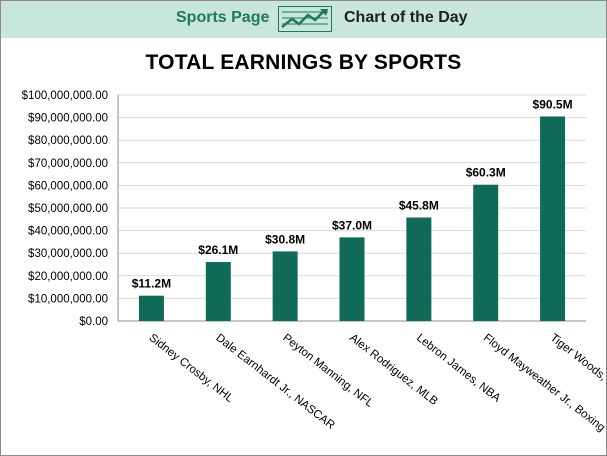  Describe the element at coordinates (65, 96) in the screenshot. I see `y-tick-label: $100,000,000.00` at that location.